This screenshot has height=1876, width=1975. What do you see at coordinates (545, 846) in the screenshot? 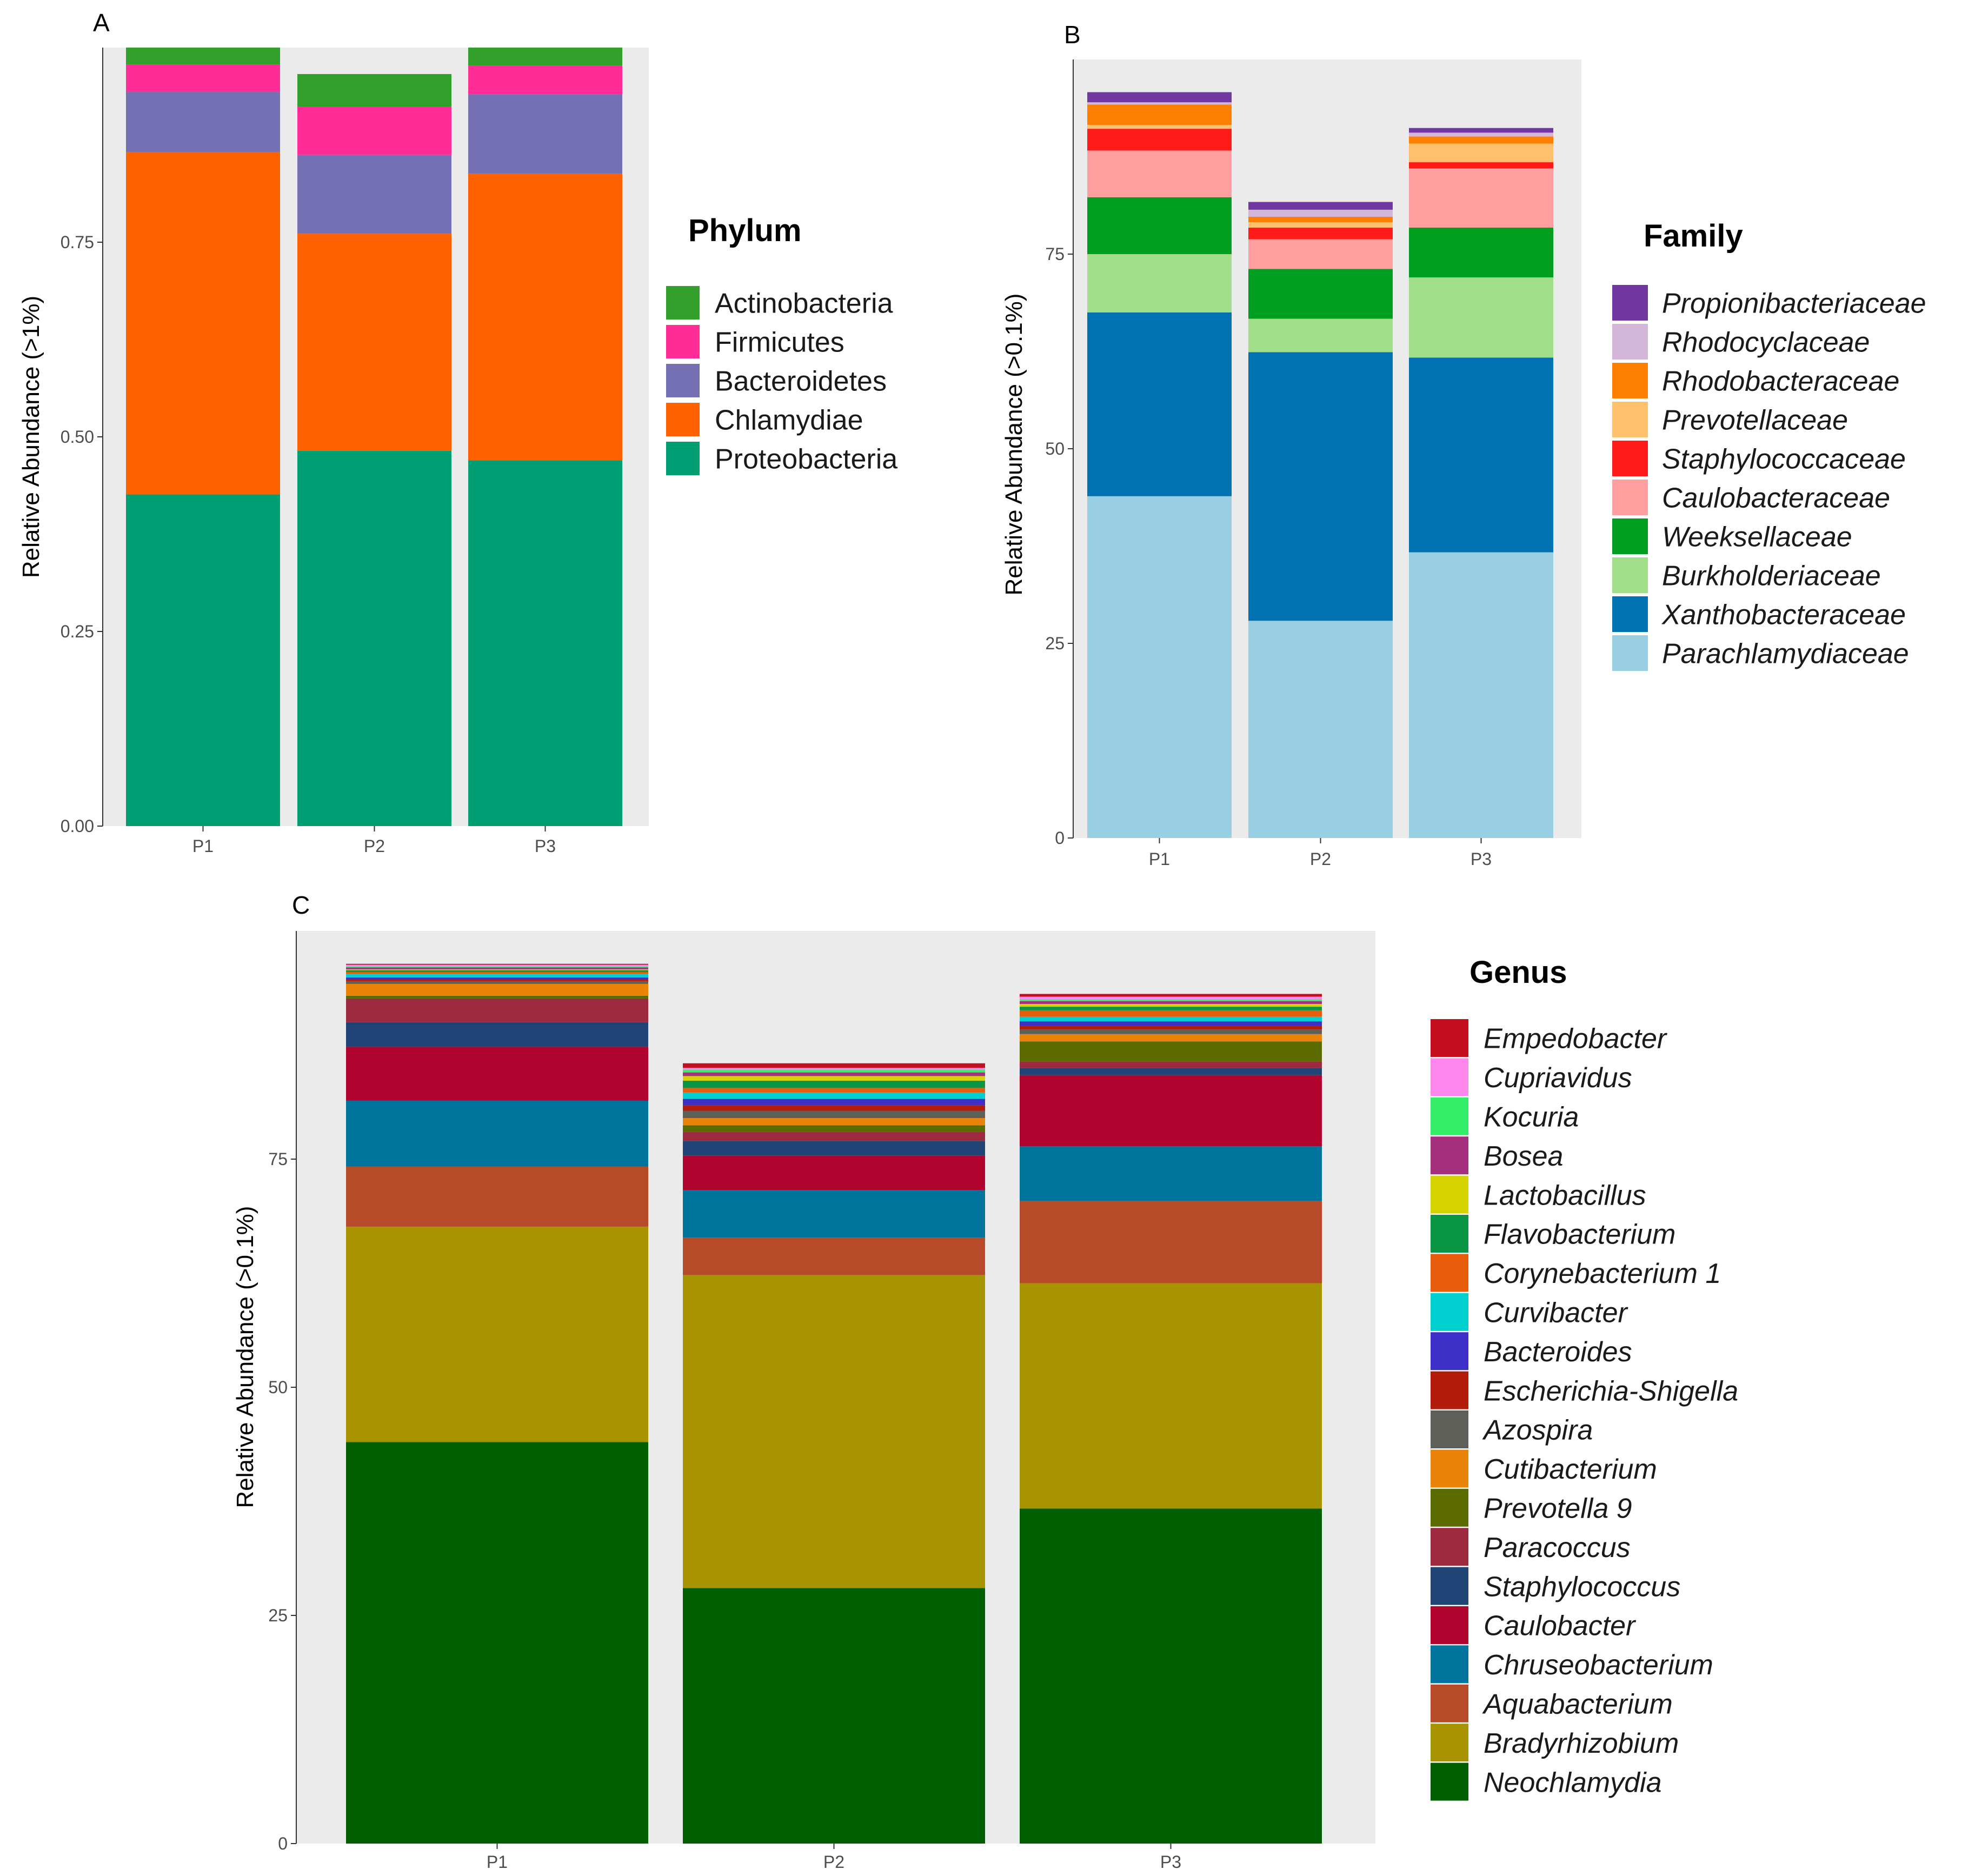
I see `panel-a-x-tick-label: P3` at bounding box center [545, 846].